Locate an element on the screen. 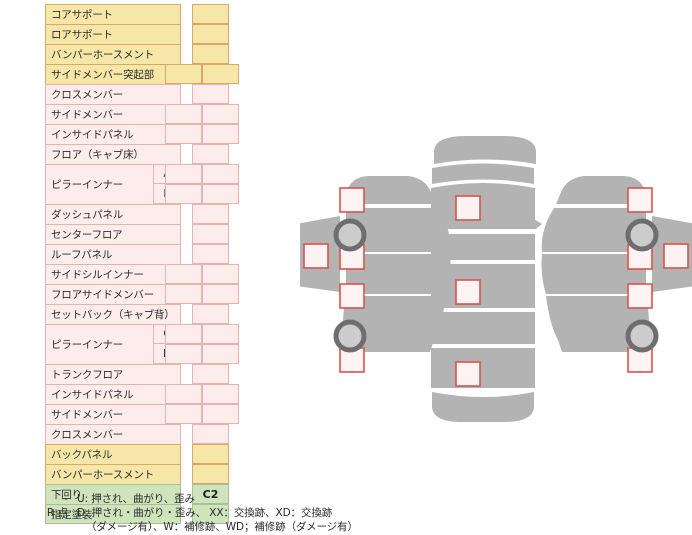 This screenshot has height=535, width=692. part-row: サイドシルインナー is located at coordinates (113, 274).